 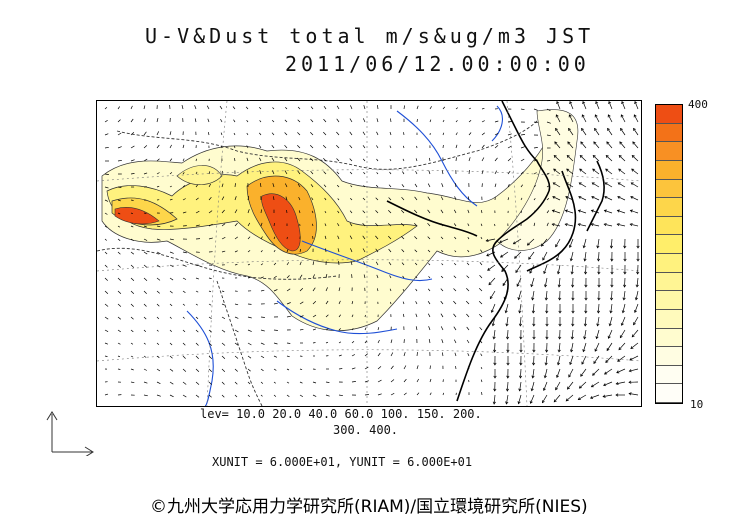 What do you see at coordinates (669, 189) in the screenshot?
I see `color-scale-segment` at bounding box center [669, 189].